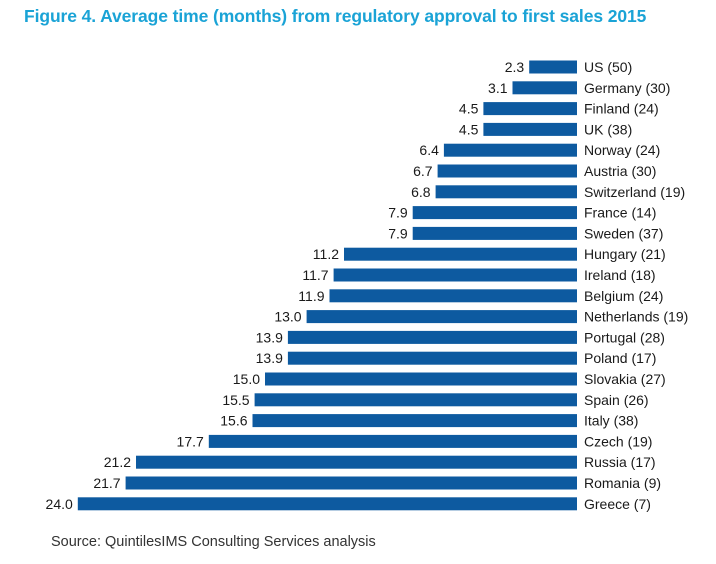 This screenshot has height=564, width=716. I want to click on category-label-13: Portugal (28), so click(624, 337).